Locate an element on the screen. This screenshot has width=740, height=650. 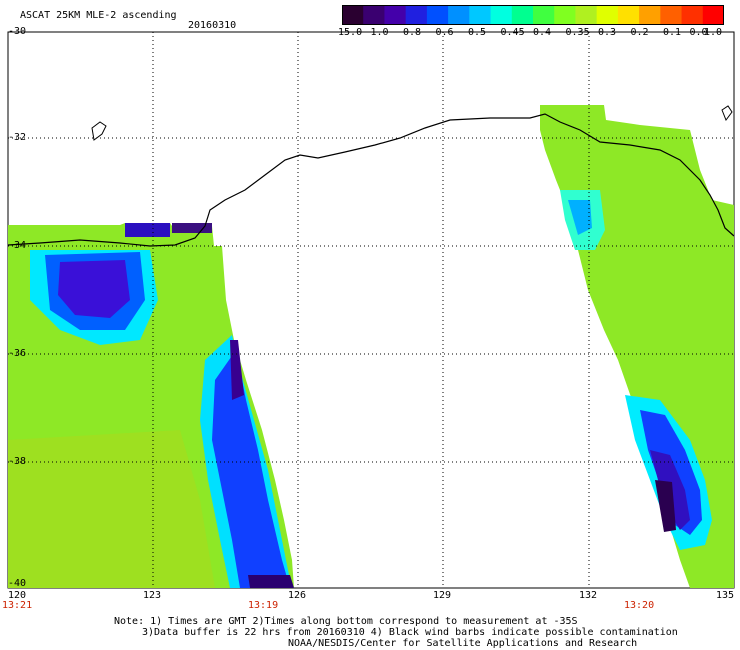
map-title: ASCAT 25KM MLE-2 ascending is located at coordinates (98, 15).